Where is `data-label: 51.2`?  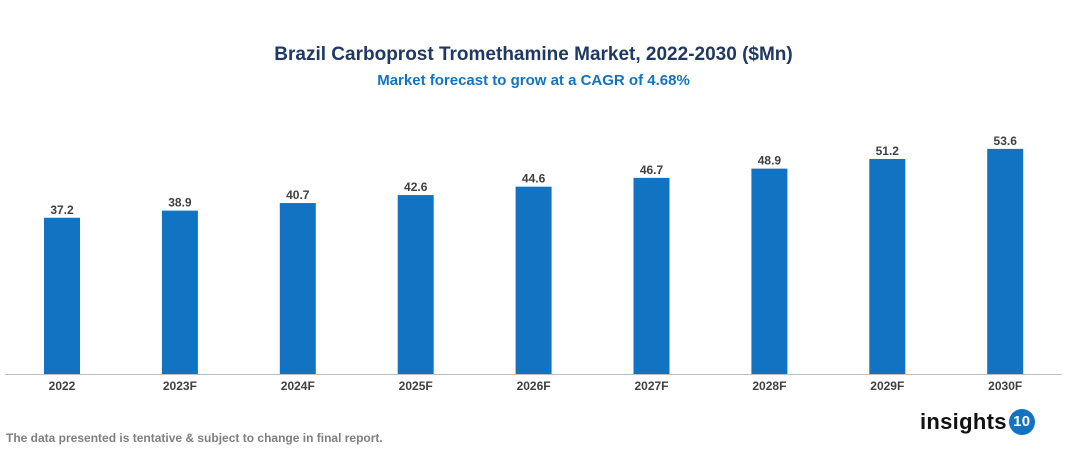
data-label: 51.2 is located at coordinates (888, 151).